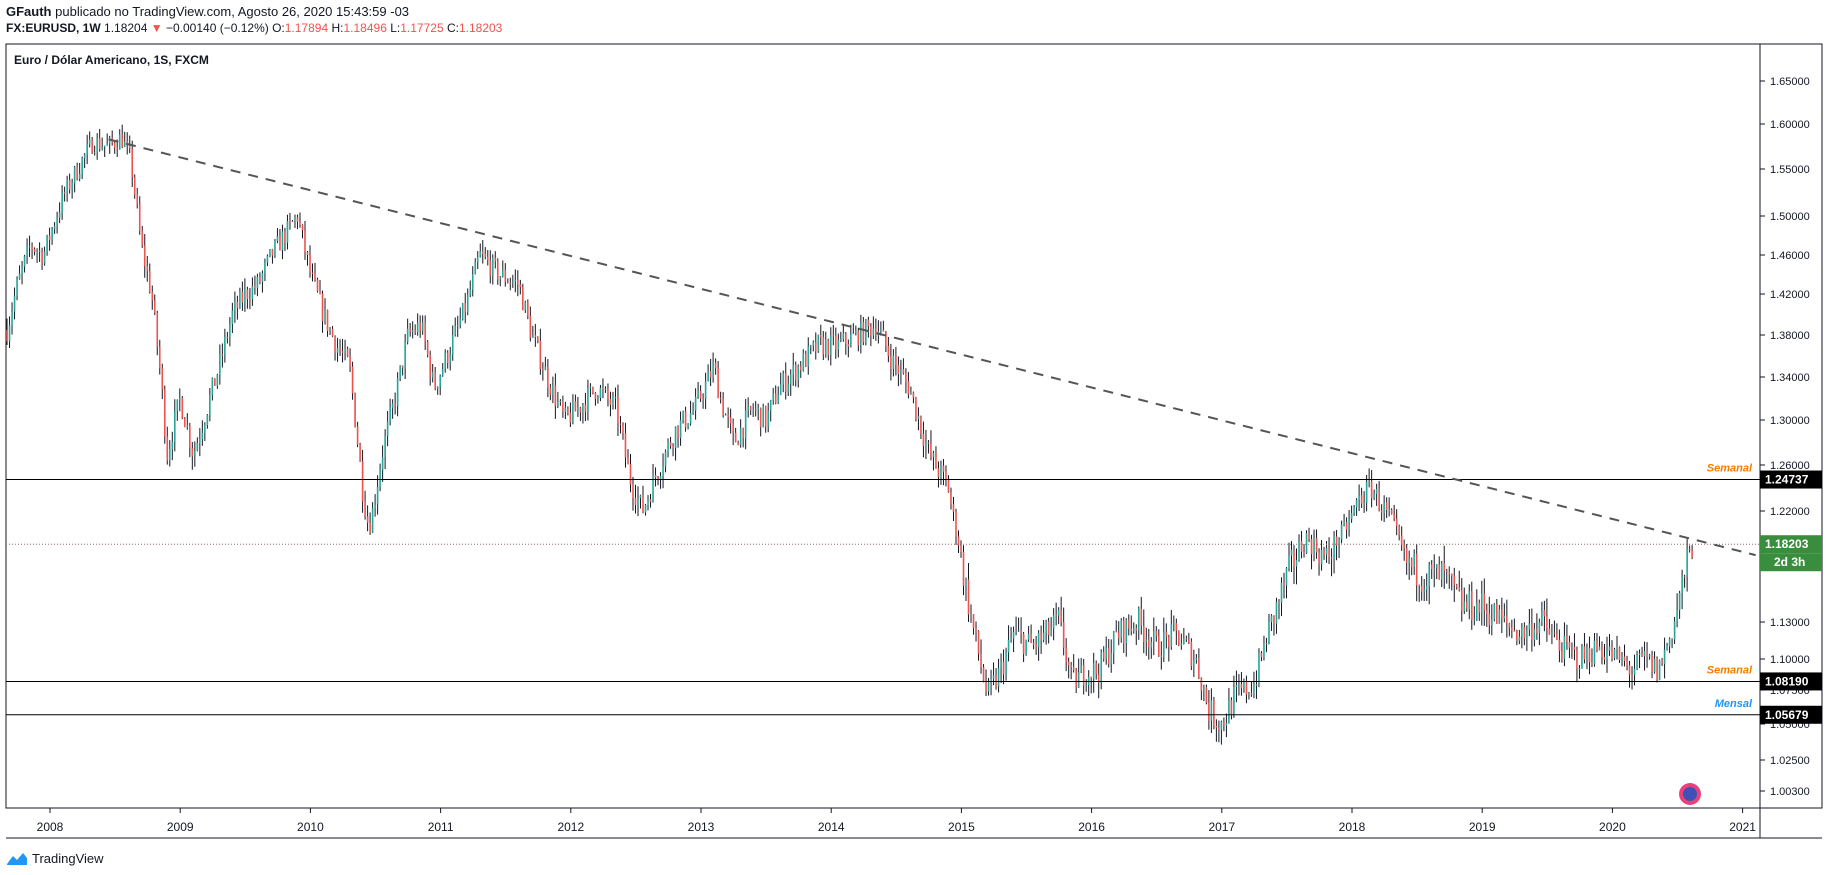  I want to click on tradingview-brand: TradingView, so click(68, 858).